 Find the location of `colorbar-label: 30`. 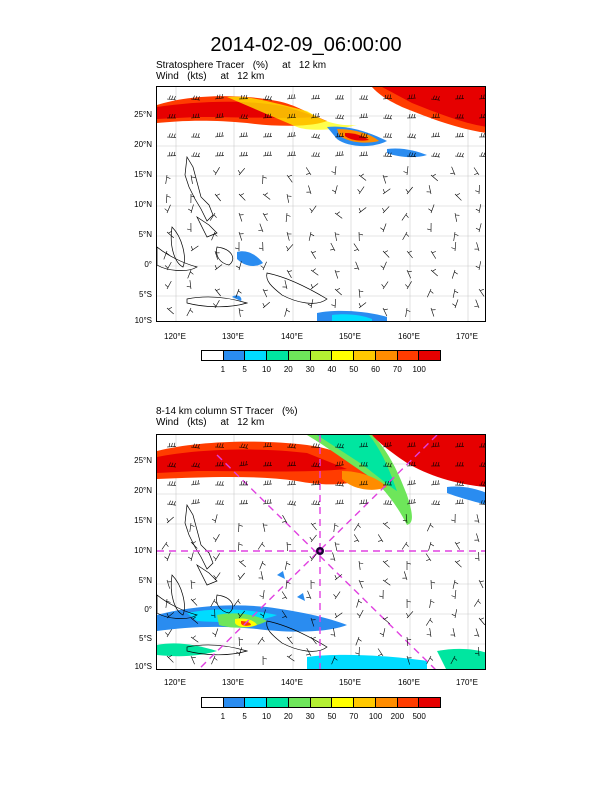

colorbar-label: 30 is located at coordinates (310, 716).